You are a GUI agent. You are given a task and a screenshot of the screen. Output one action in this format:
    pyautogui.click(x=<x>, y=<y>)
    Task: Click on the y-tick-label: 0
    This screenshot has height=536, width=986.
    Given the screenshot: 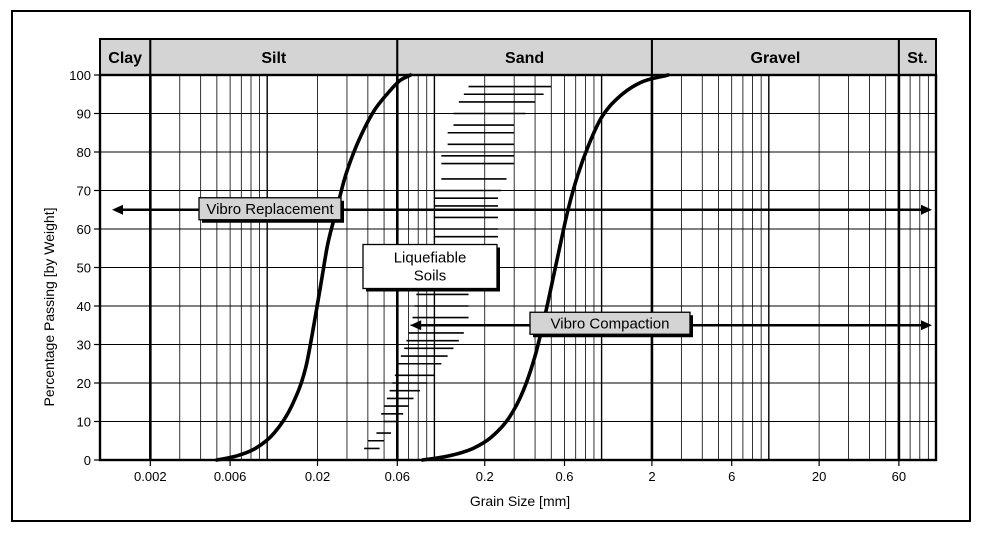 What is the action you would take?
    pyautogui.click(x=87, y=460)
    